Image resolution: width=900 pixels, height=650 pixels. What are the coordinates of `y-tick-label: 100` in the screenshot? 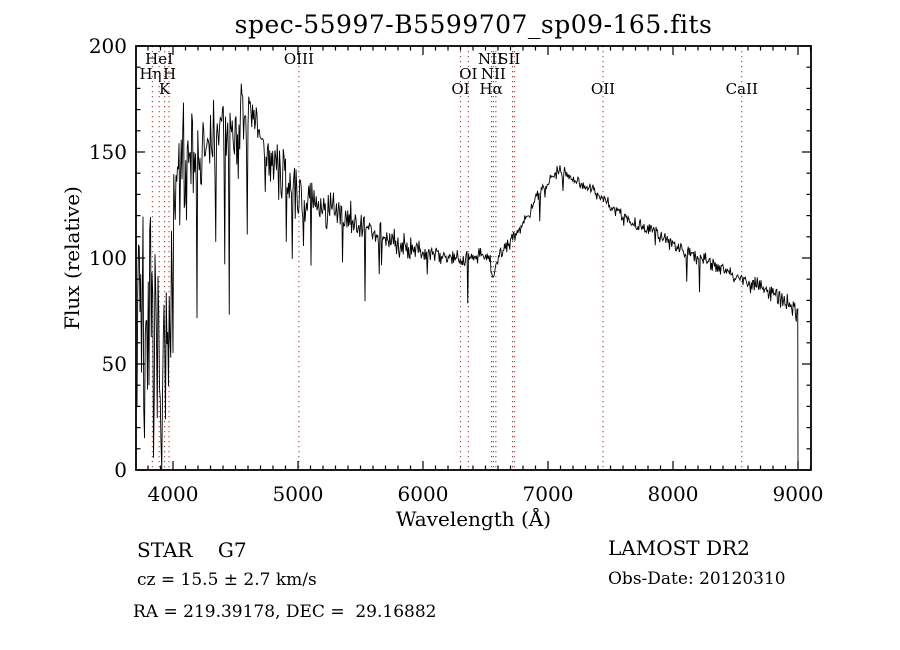 It's located at (108, 258).